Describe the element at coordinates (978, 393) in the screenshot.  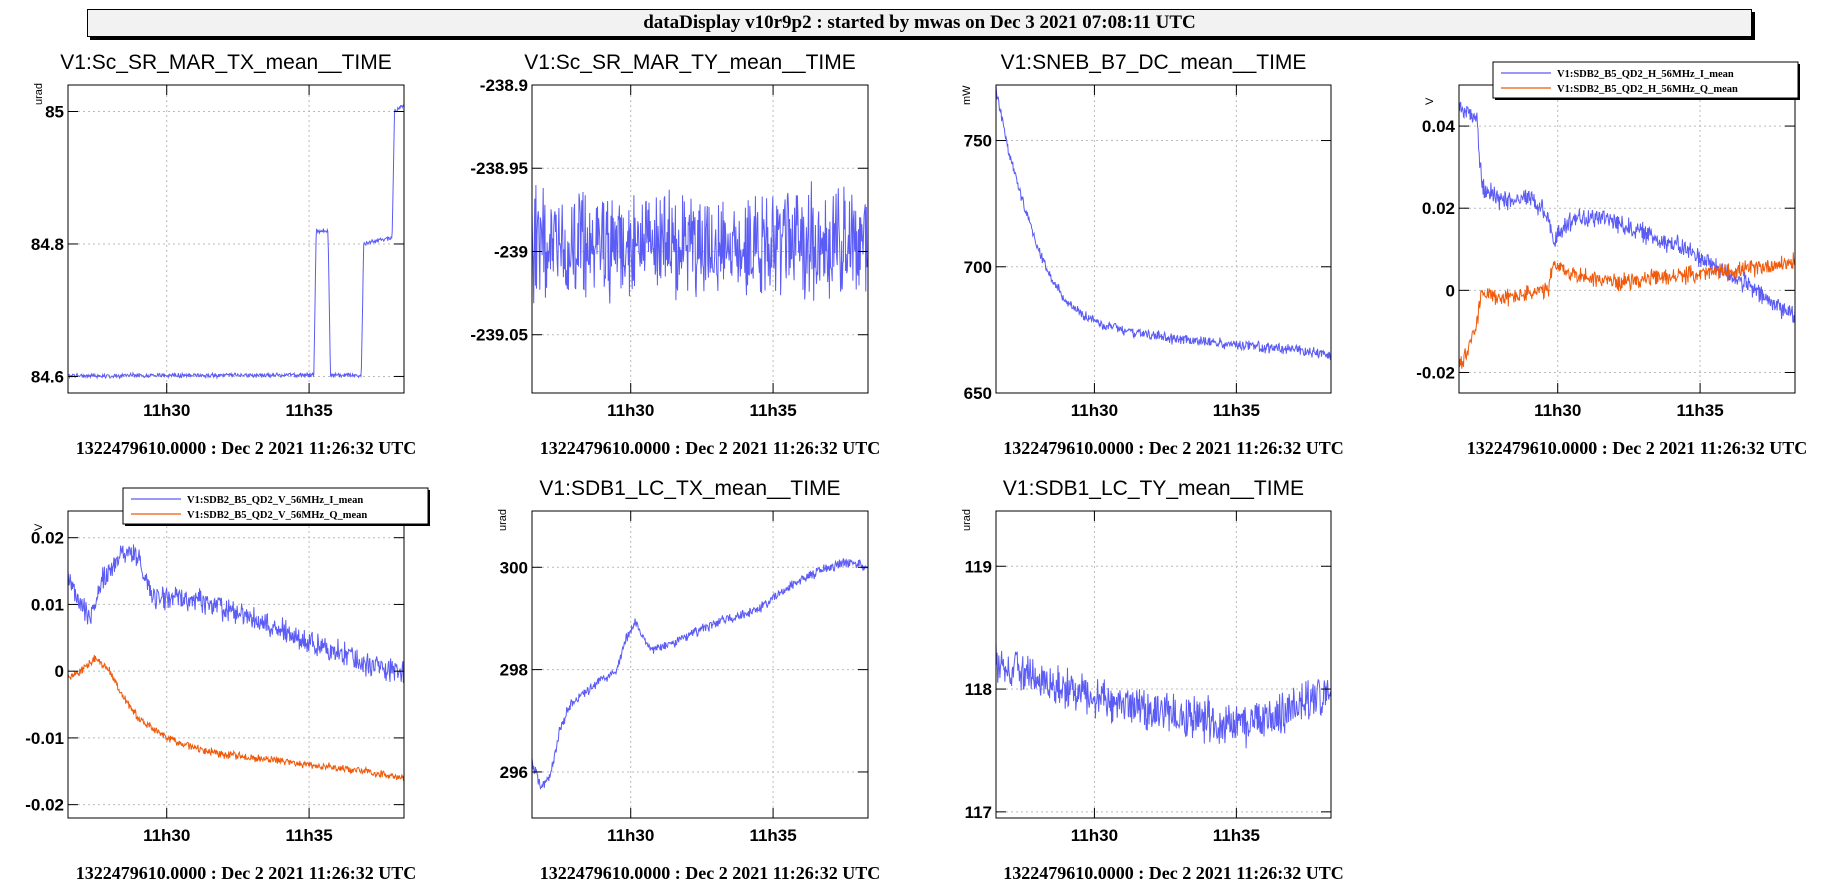
I see `y-tick-label: 650` at that location.